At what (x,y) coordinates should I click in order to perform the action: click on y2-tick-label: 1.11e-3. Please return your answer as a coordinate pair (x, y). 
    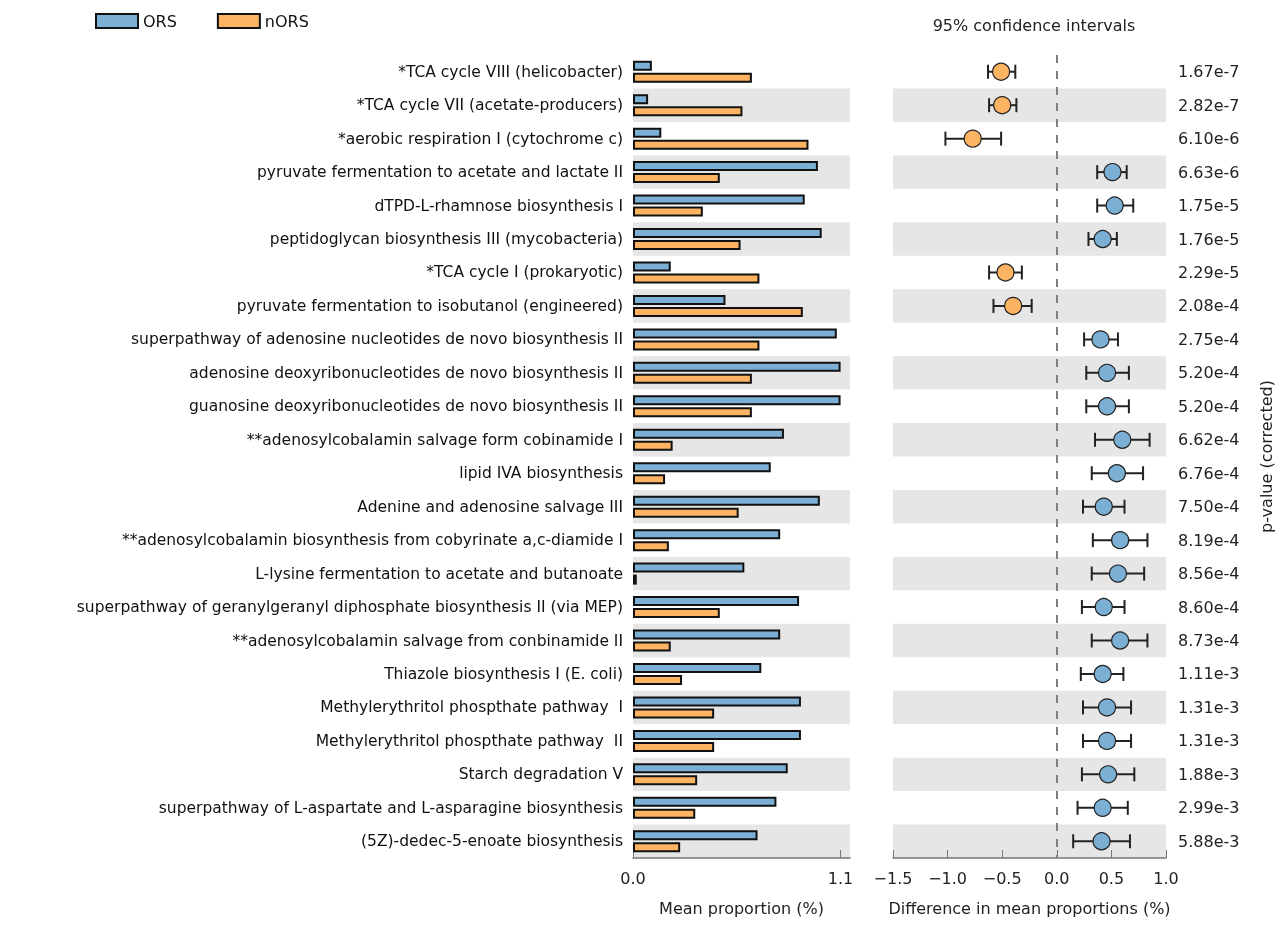
    Looking at the image, I should click on (1209, 674).